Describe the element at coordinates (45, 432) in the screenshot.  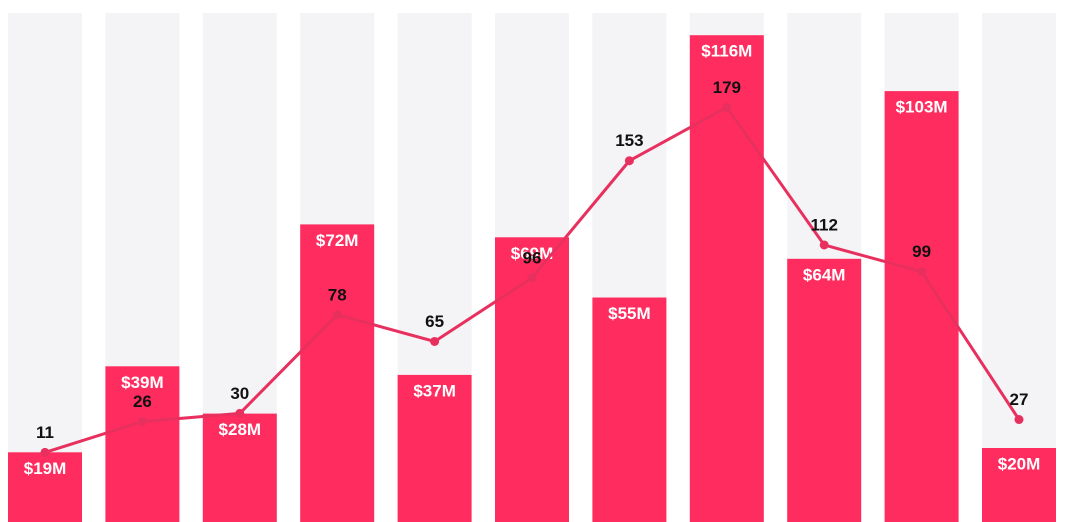
I see `line-label: 11` at that location.